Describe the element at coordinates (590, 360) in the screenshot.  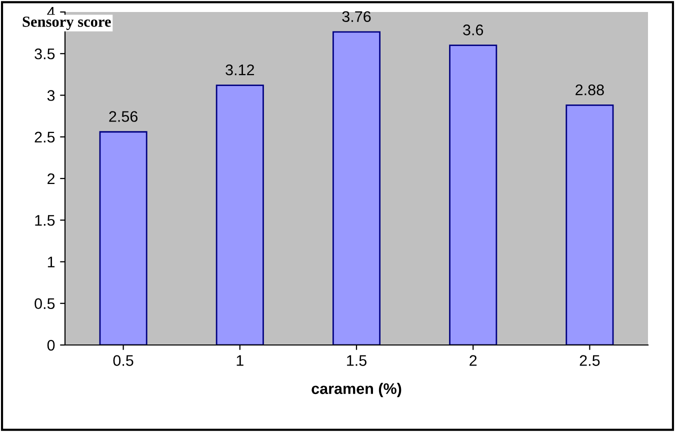
I see `x-tick-label: 2.5` at that location.